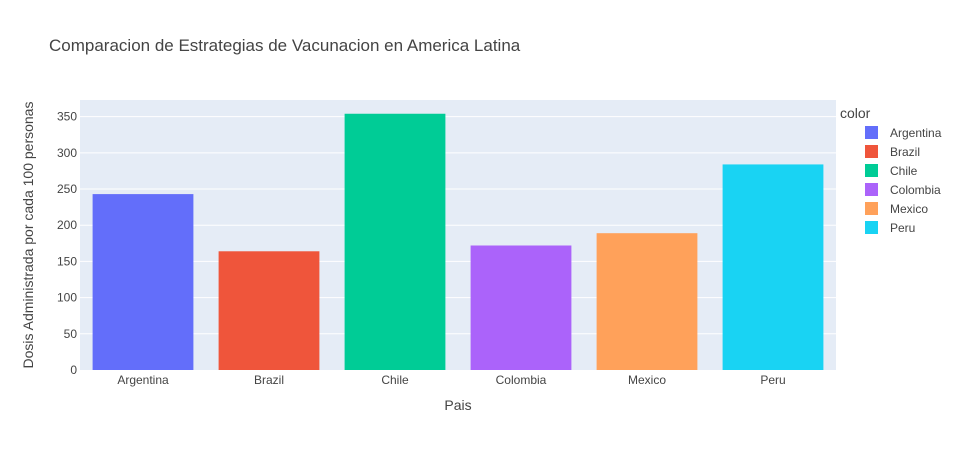 Image resolution: width=968 pixels, height=455 pixels. I want to click on y-tick-label: 0, so click(73, 370).